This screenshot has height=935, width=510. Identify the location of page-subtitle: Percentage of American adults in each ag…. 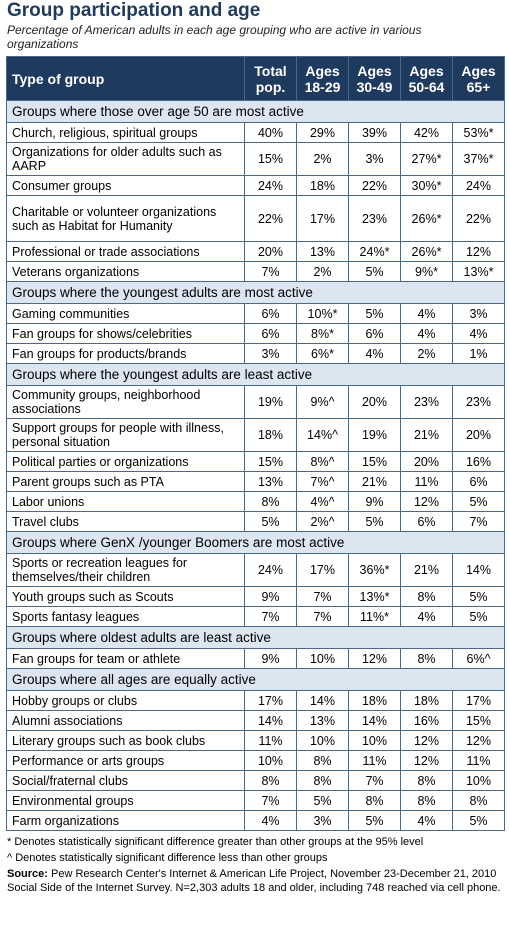
(214, 37).